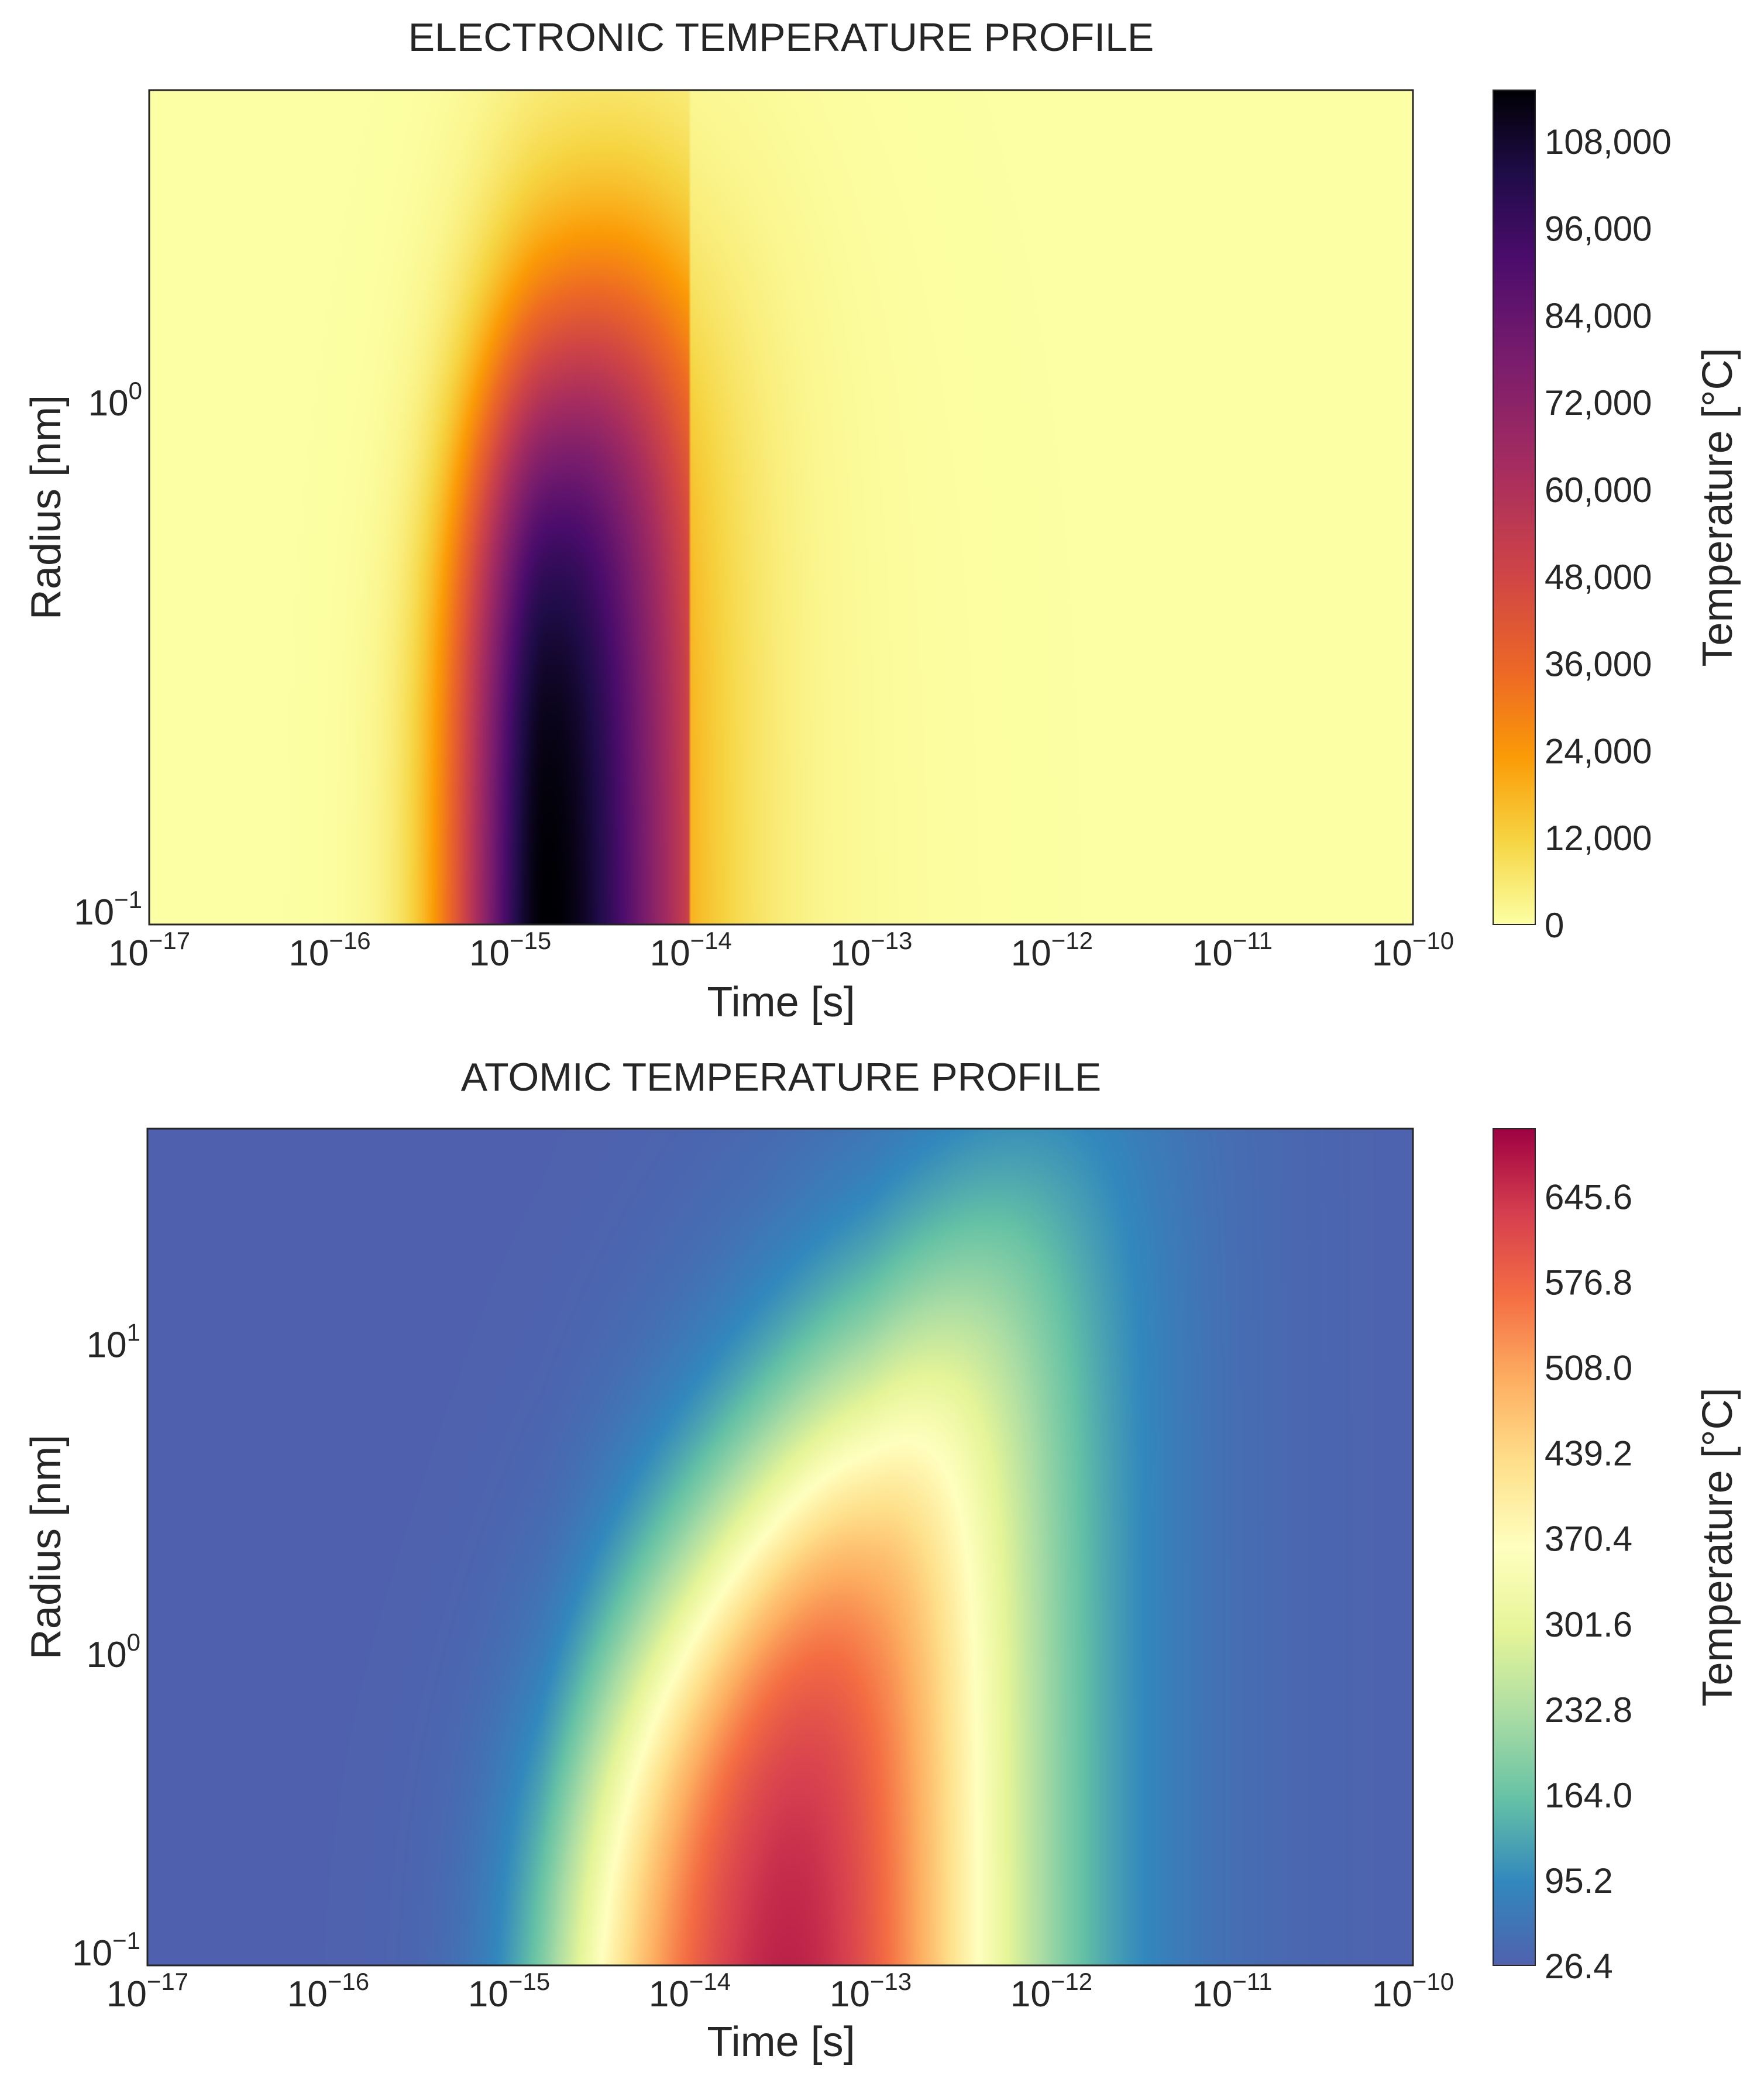 The height and width of the screenshot is (2083, 1764). I want to click on colorbar-tick-label: 508.0, so click(1588, 1368).